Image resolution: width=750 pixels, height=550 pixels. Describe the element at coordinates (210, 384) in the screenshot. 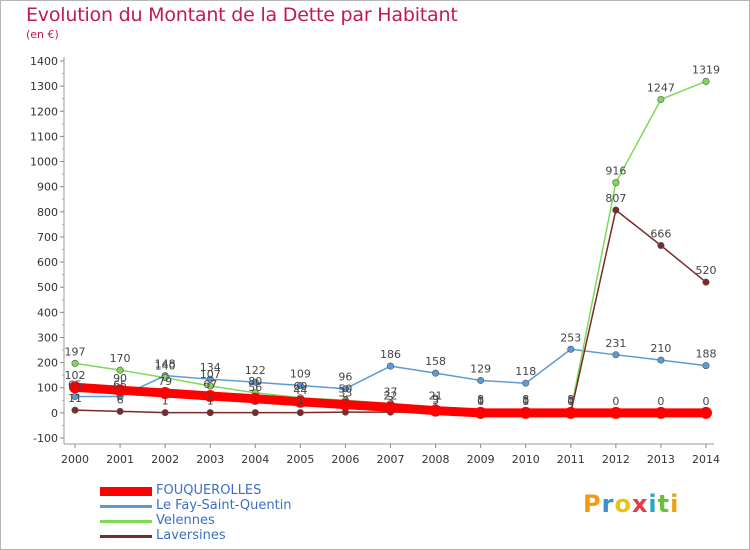

I see `data-label: 67` at that location.